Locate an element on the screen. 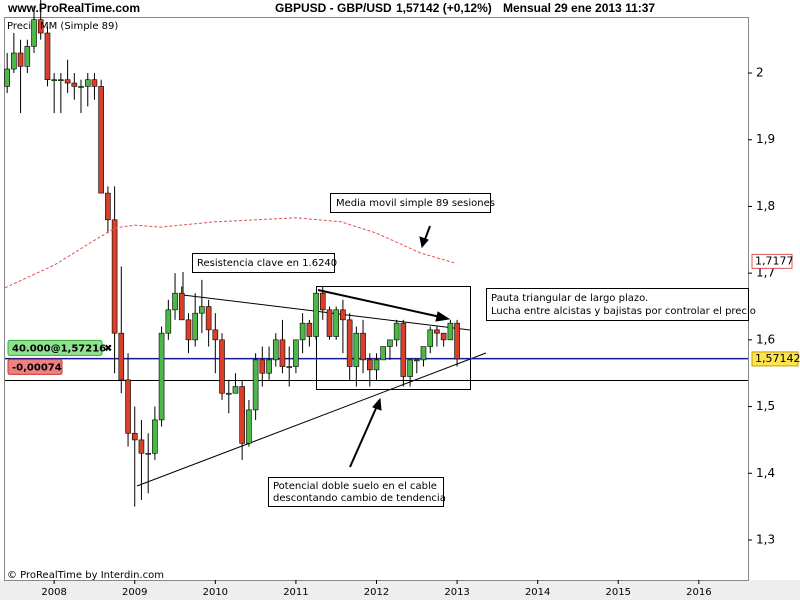 The width and height of the screenshot is (800, 600). annotation-text: descontando cambio de tendencia is located at coordinates (359, 498).